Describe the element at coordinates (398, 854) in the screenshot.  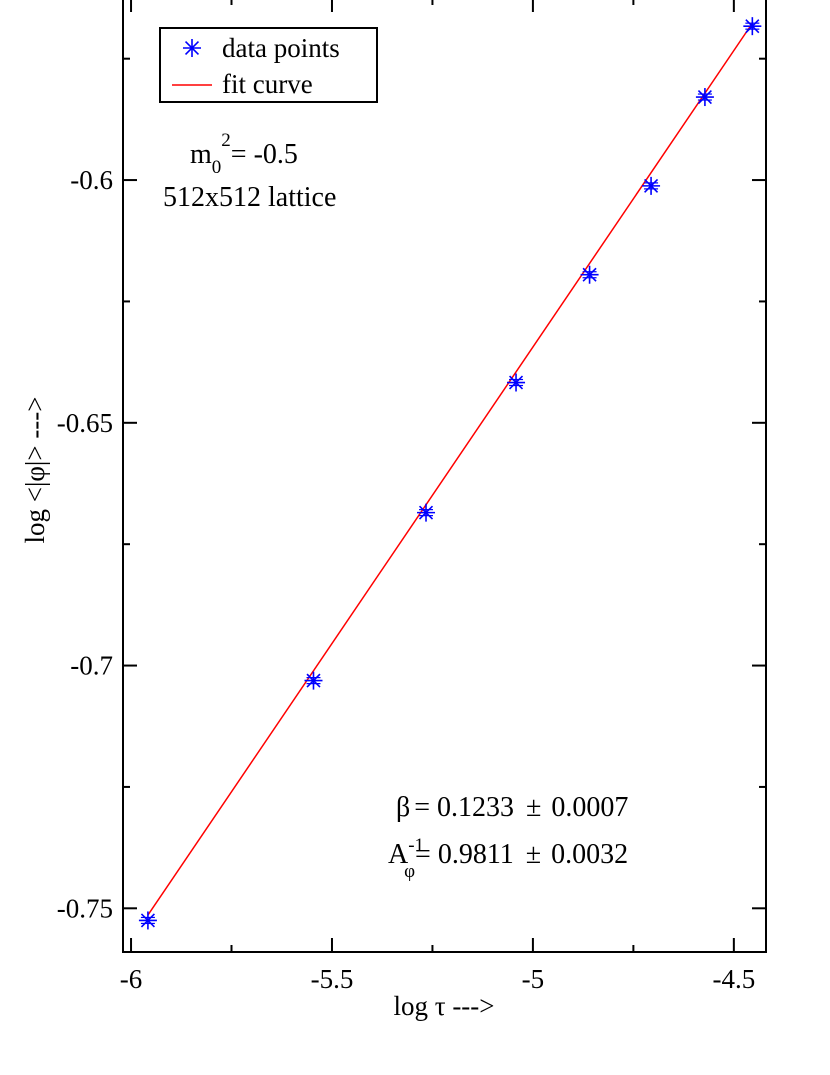
I see `amp-base: A` at that location.